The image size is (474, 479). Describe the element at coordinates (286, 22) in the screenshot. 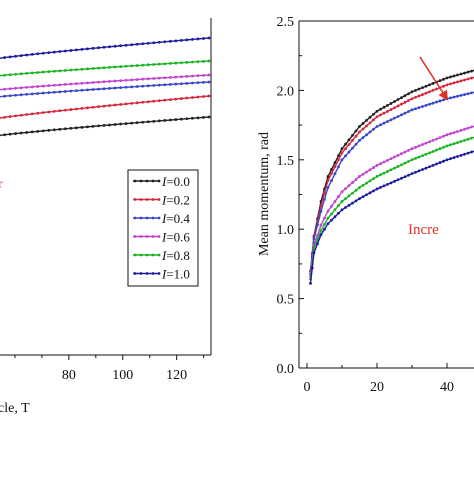

I see `right-y-tick-label: 2.5` at that location.